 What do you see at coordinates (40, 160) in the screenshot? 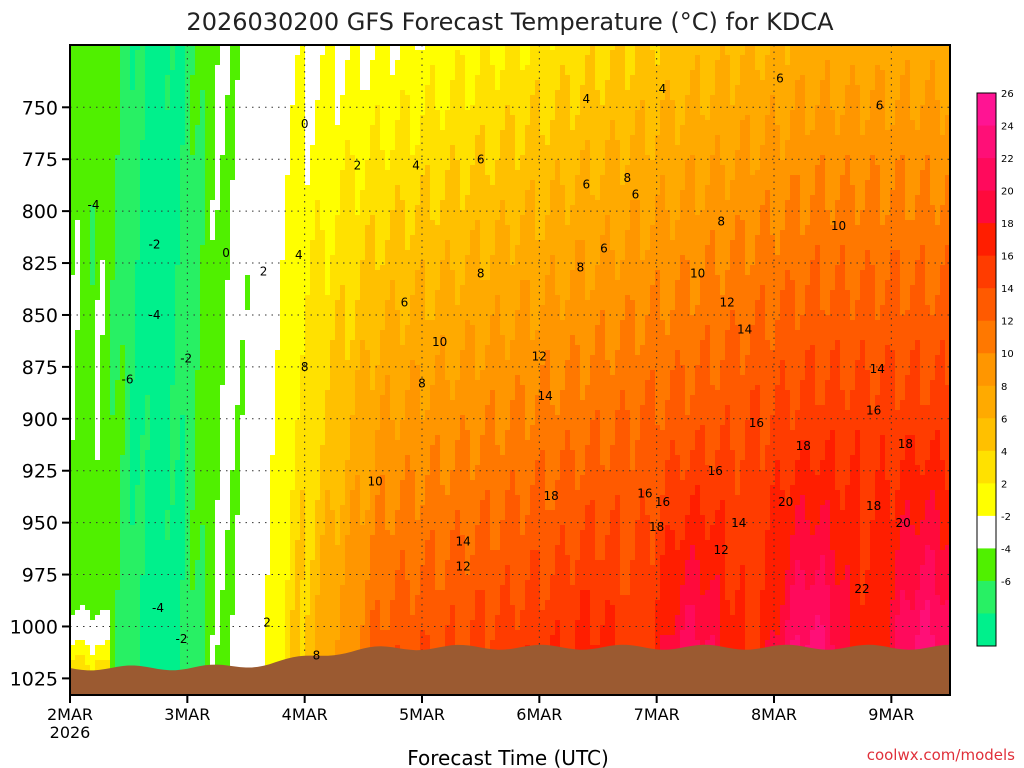
I see `y-tick-label: 775` at bounding box center [40, 160].